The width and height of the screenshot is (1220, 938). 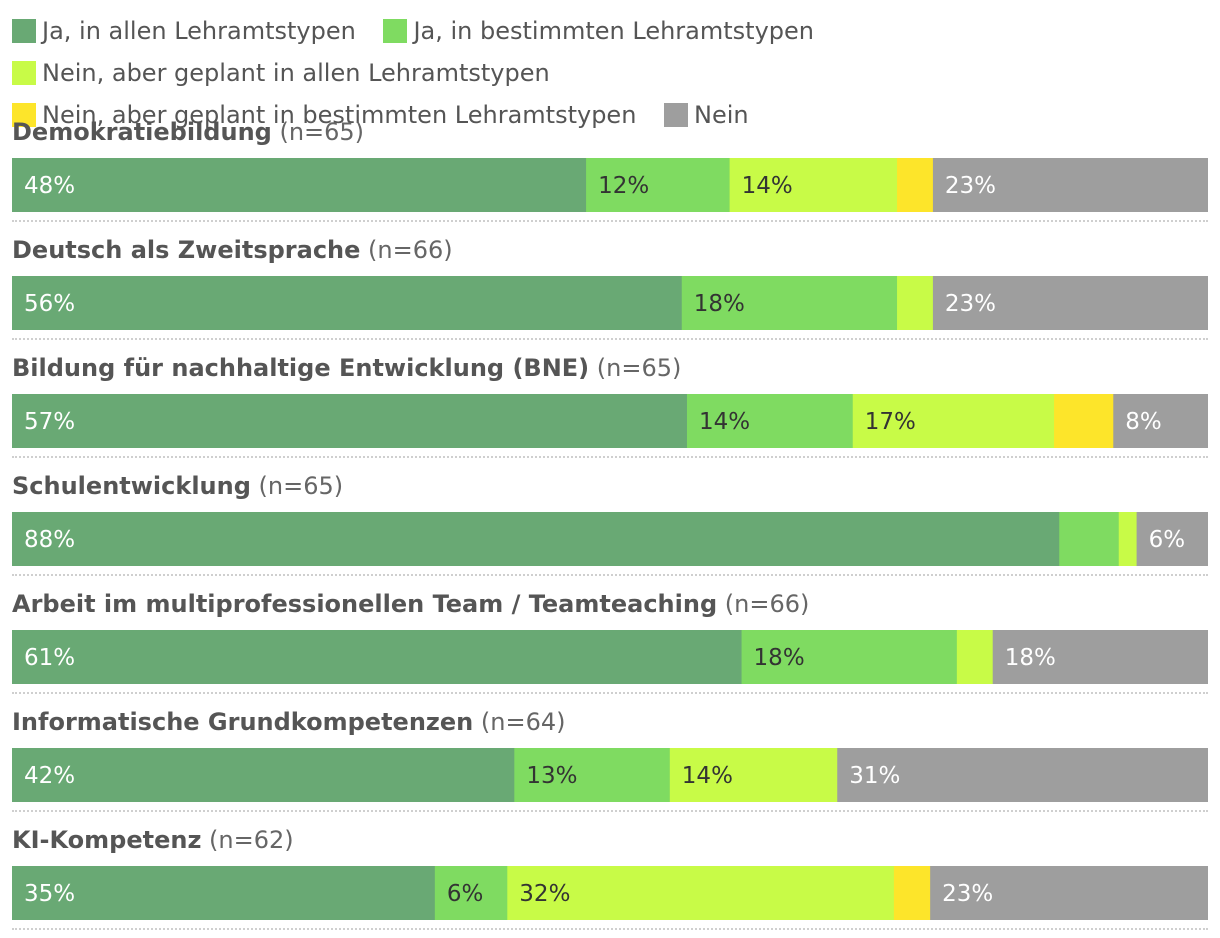 What do you see at coordinates (706, 115) in the screenshot?
I see `legend-item: Nein` at bounding box center [706, 115].